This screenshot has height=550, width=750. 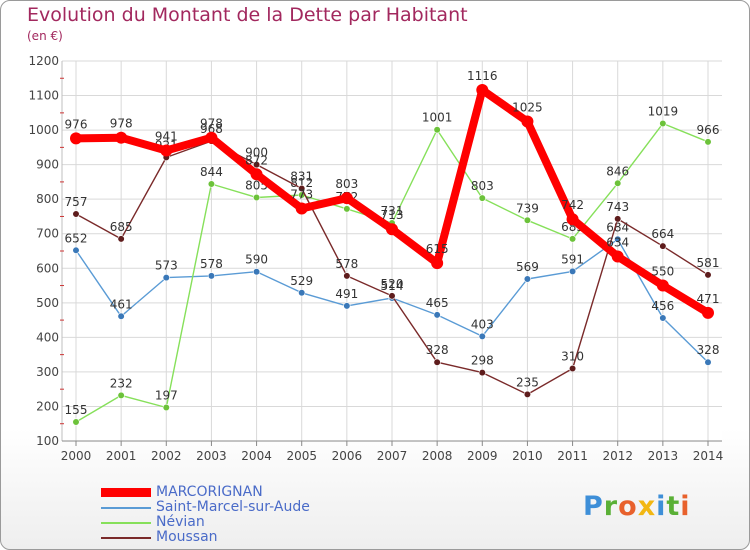 What do you see at coordinates (45, 36) in the screenshot?
I see `unit-label: (en €)` at bounding box center [45, 36].